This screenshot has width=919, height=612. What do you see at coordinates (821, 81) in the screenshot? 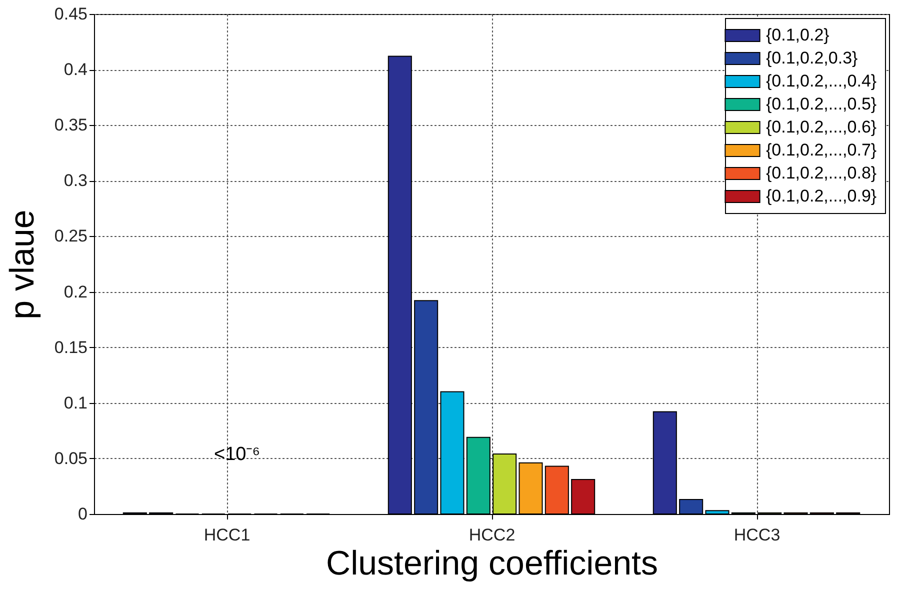
I see `legend-label: {0.1,0.2,...,0.4}` at bounding box center [821, 81].